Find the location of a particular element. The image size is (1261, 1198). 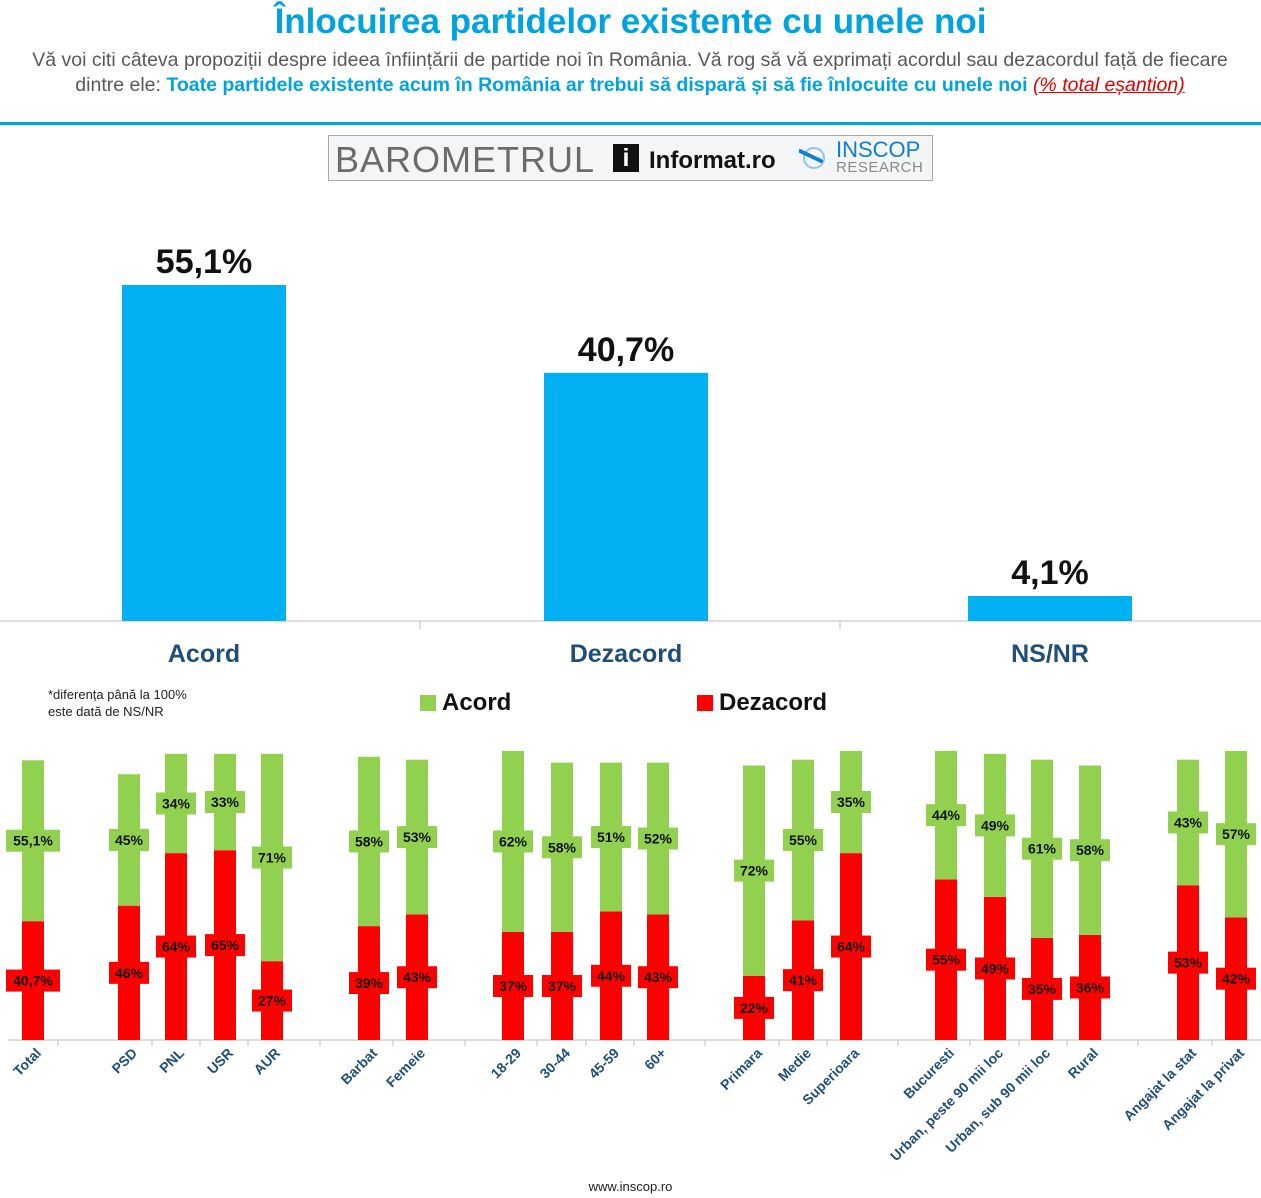

breakdown-category-pnl: PNL is located at coordinates (171, 1059).